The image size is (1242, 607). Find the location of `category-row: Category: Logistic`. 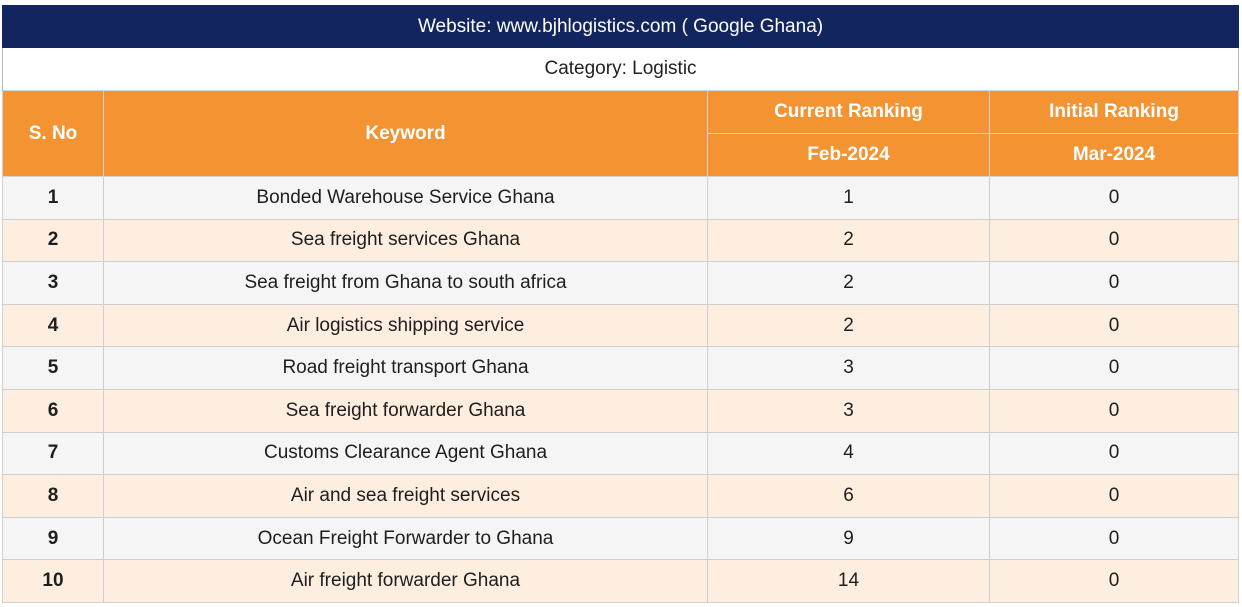

category-row: Category: Logistic is located at coordinates (620, 69).